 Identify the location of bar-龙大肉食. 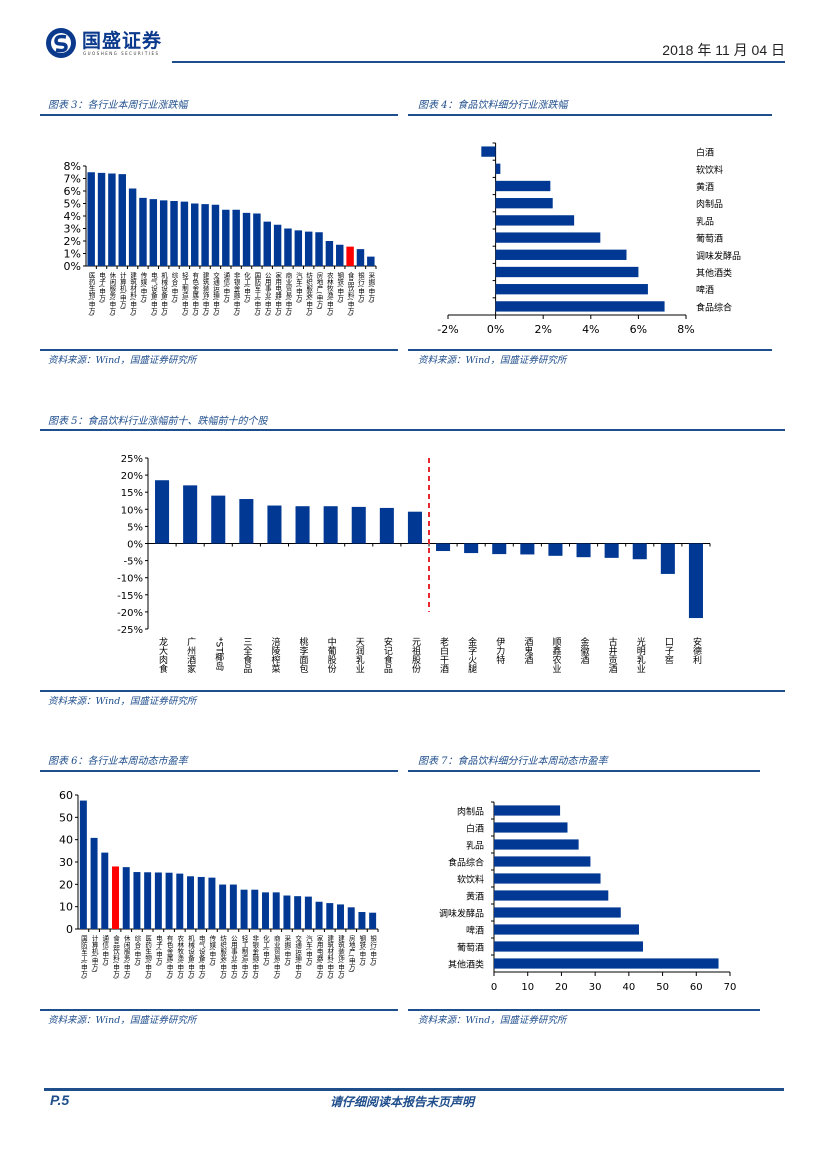
(162, 512).